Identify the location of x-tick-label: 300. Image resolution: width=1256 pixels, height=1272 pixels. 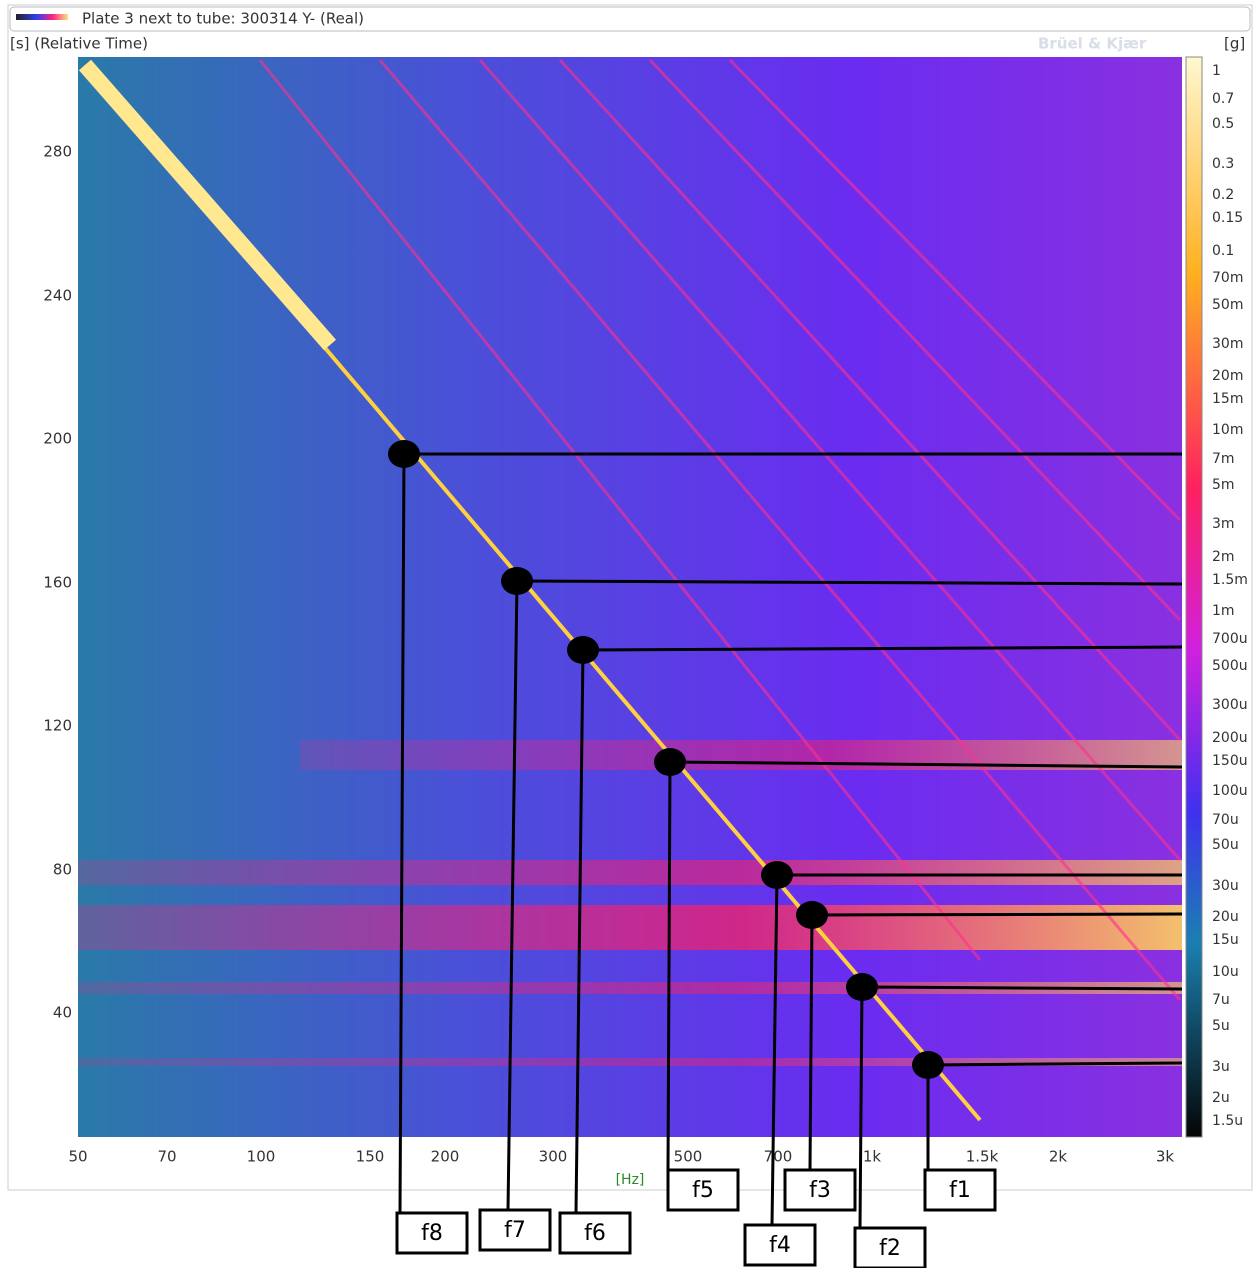
(553, 1157).